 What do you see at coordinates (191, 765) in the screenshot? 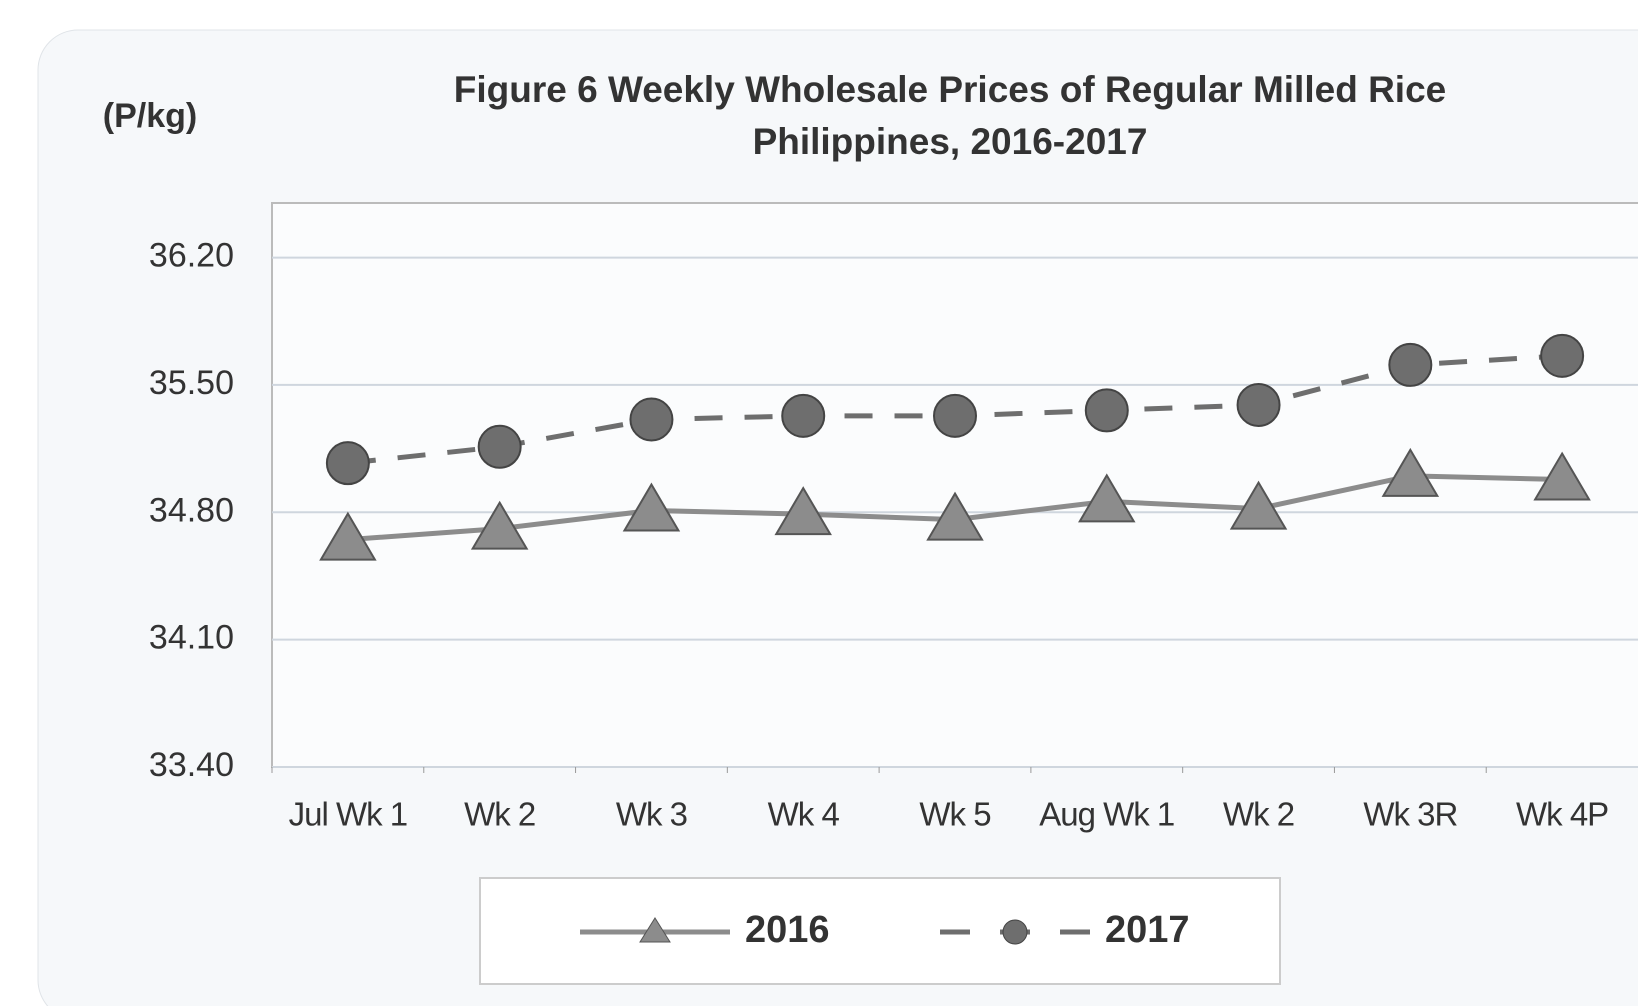
I see `y-tick-label: 33.40` at bounding box center [191, 765].